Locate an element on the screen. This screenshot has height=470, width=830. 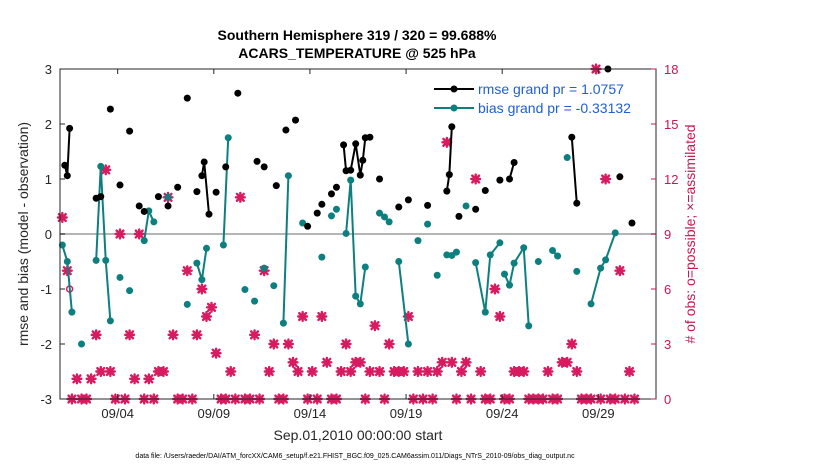
x-tick-label: 09/09 is located at coordinates (214, 413).